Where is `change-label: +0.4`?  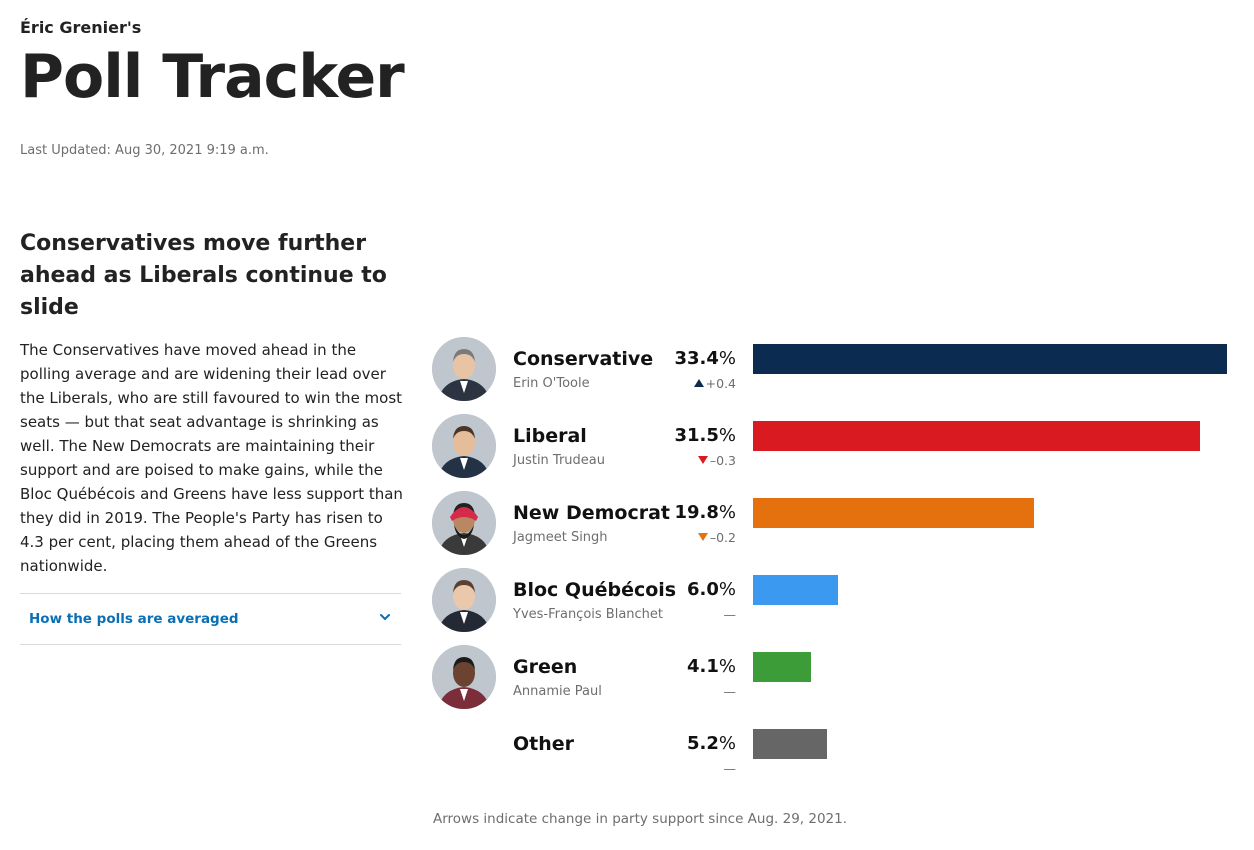 change-label: +0.4 is located at coordinates (714, 383).